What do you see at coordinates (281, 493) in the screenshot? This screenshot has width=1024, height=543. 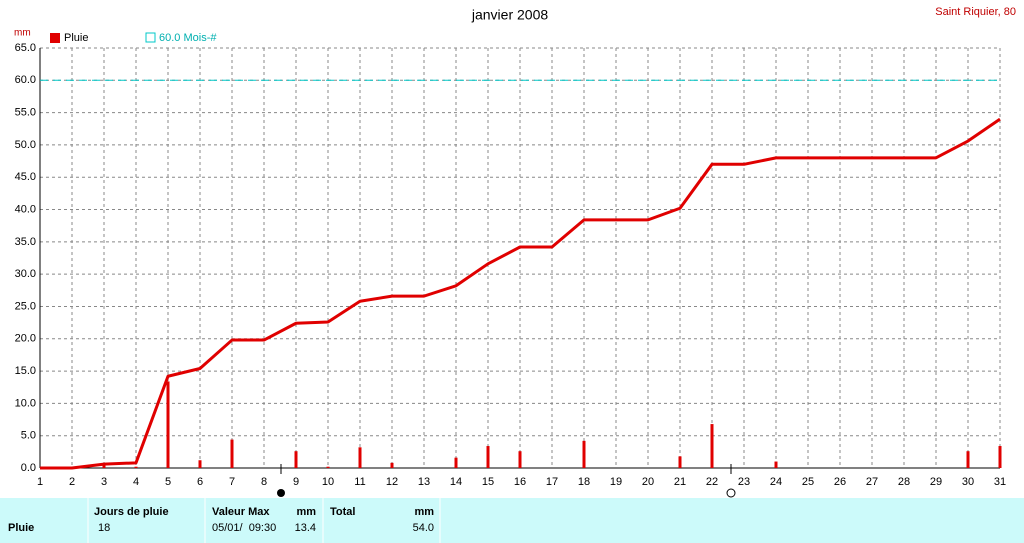 I see `new-moon-icon` at bounding box center [281, 493].